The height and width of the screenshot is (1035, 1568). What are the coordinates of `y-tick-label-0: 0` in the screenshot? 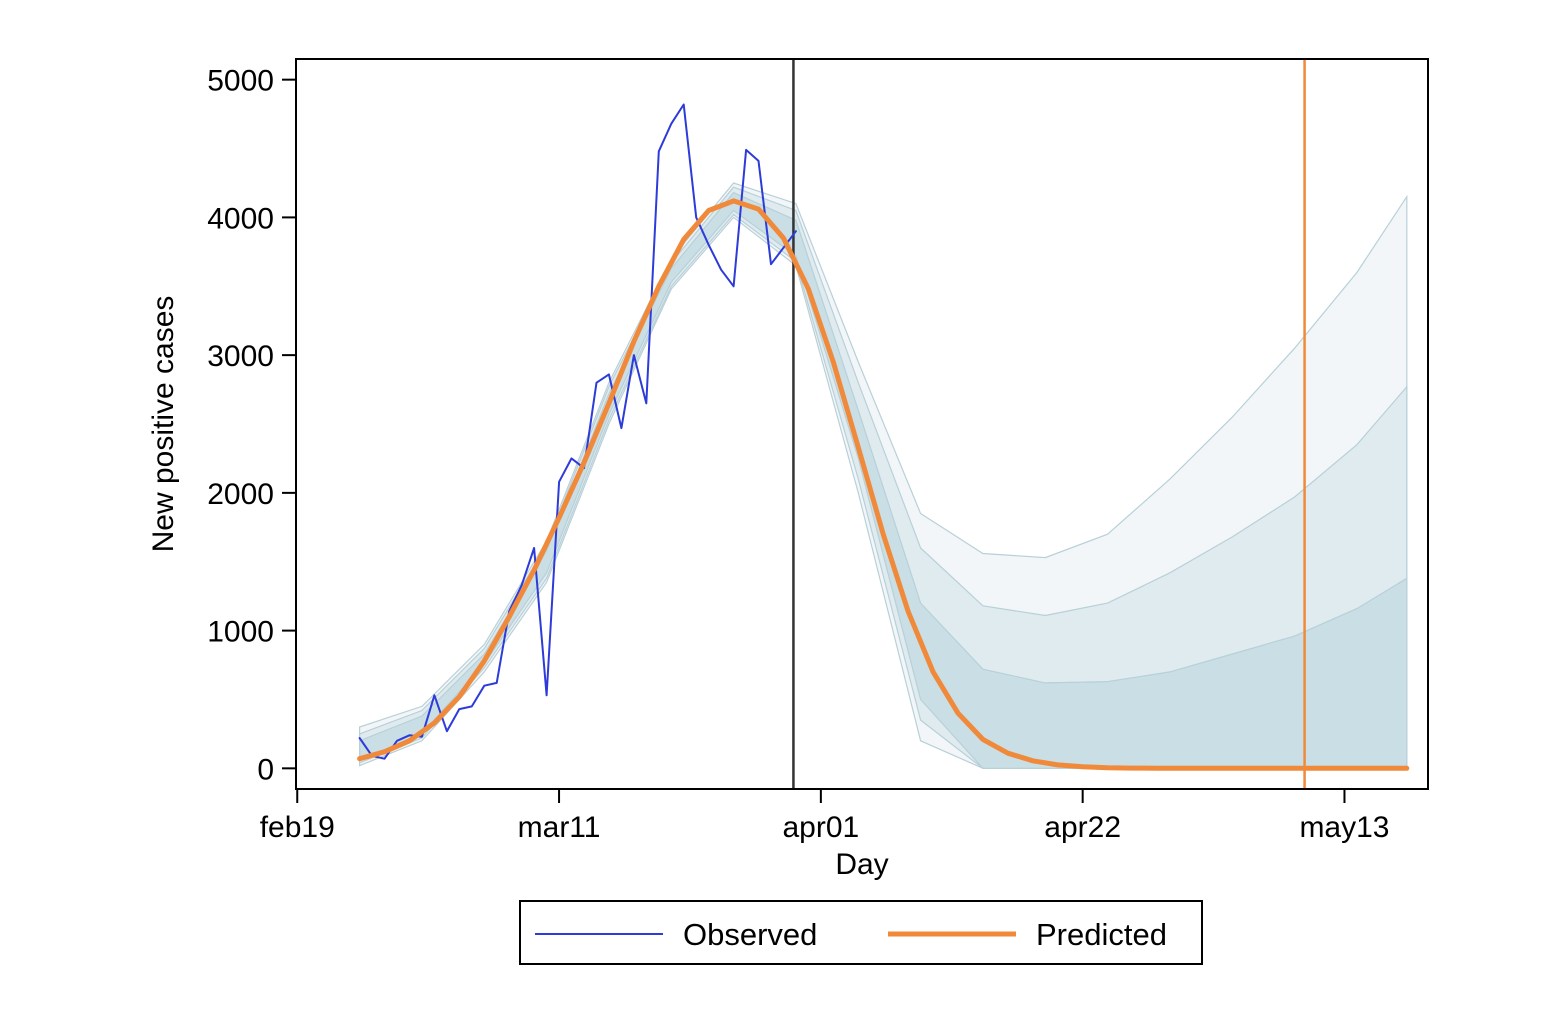 It's located at (265, 769).